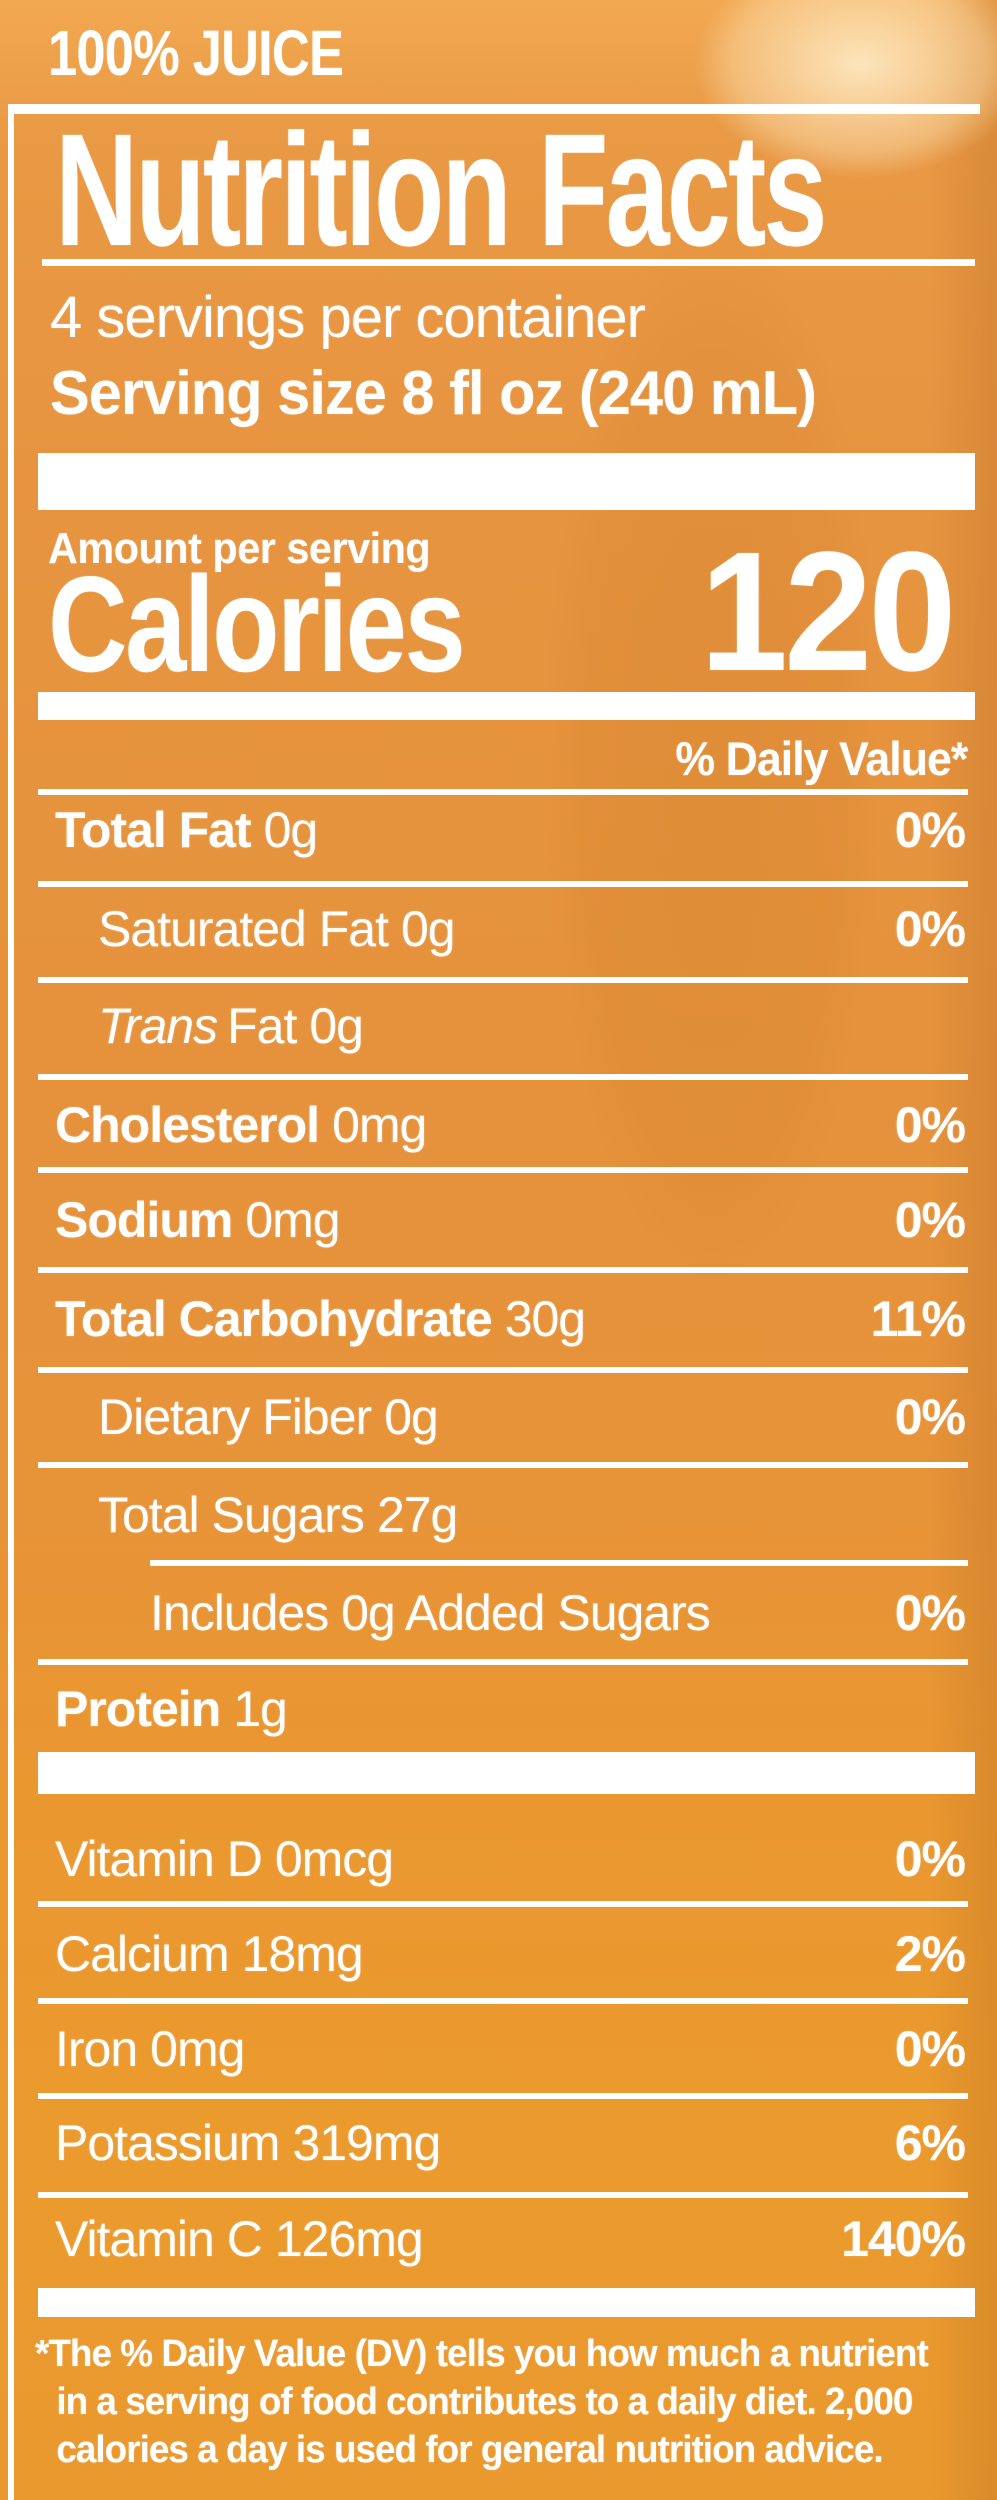 This screenshot has width=997, height=2500. I want to click on vitamin-row-potassium: Potassium 319mg 6%, so click(510, 2143).